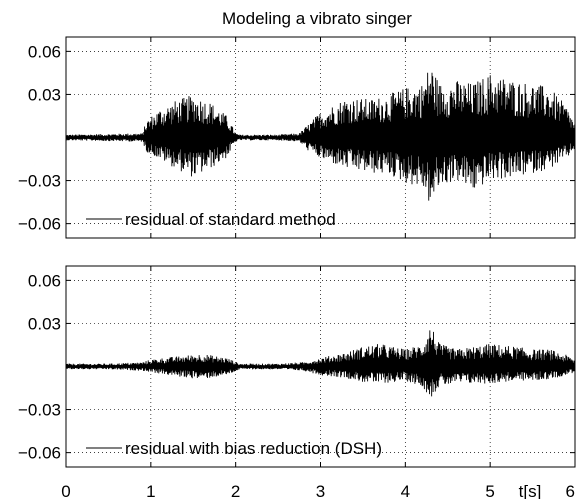  What do you see at coordinates (405, 490) in the screenshot?
I see `x-tick-label: 4` at bounding box center [405, 490].